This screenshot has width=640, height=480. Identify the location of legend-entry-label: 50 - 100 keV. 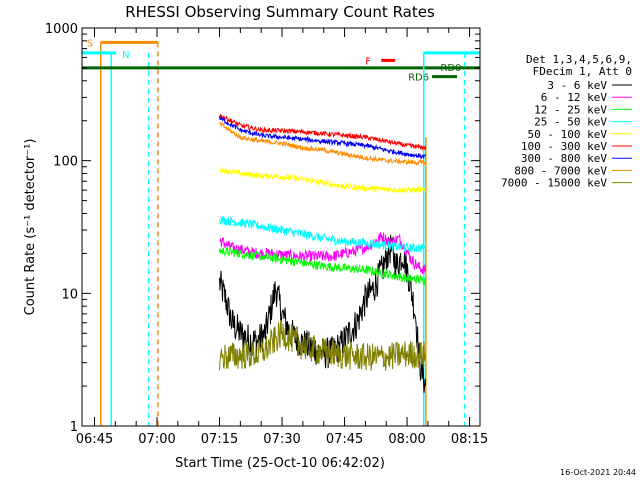
(568, 134).